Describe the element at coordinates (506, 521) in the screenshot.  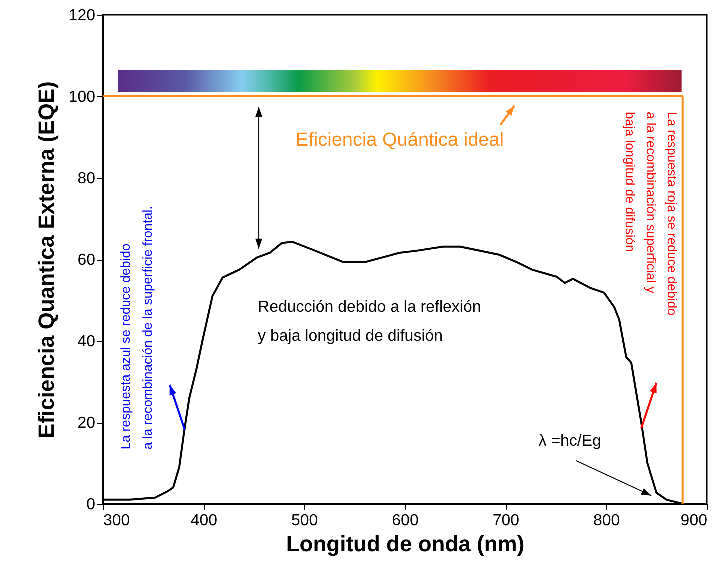
I see `x-tick-label: 700` at that location.